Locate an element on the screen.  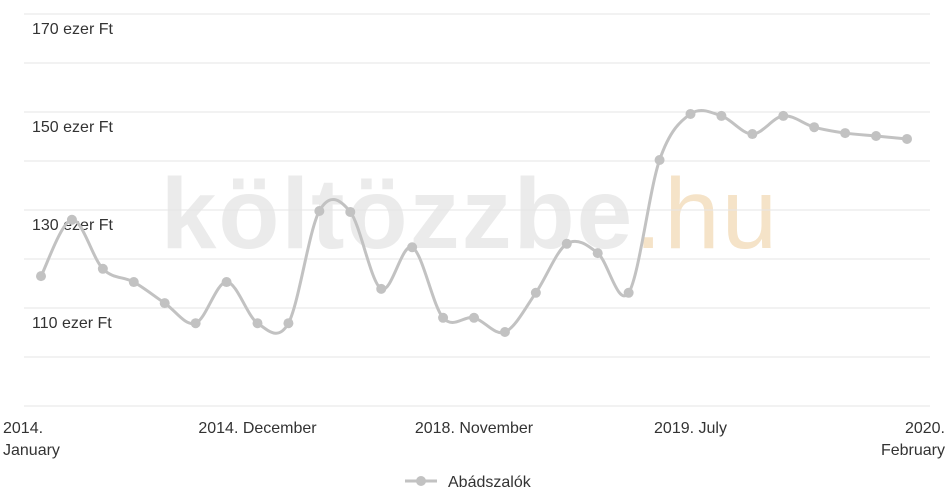
y-tick-label: 130 ezer Ft is located at coordinates (72, 225).